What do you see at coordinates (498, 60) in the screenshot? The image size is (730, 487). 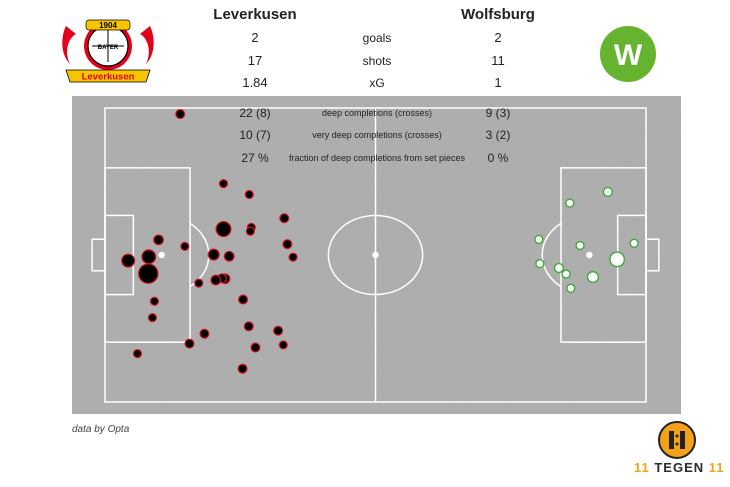 I see `away-shots: 11` at bounding box center [498, 60].